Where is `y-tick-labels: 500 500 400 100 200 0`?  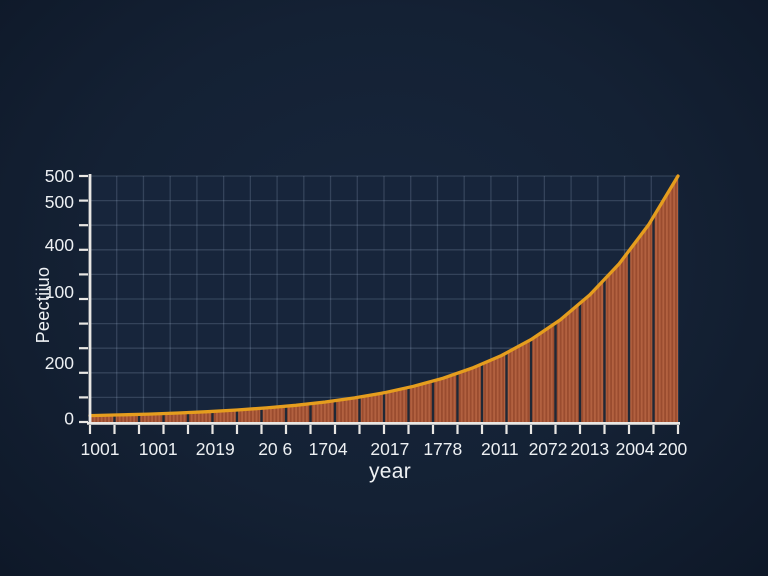 y-tick-labels: 500 500 400 100 200 0 is located at coordinates (59, 297).